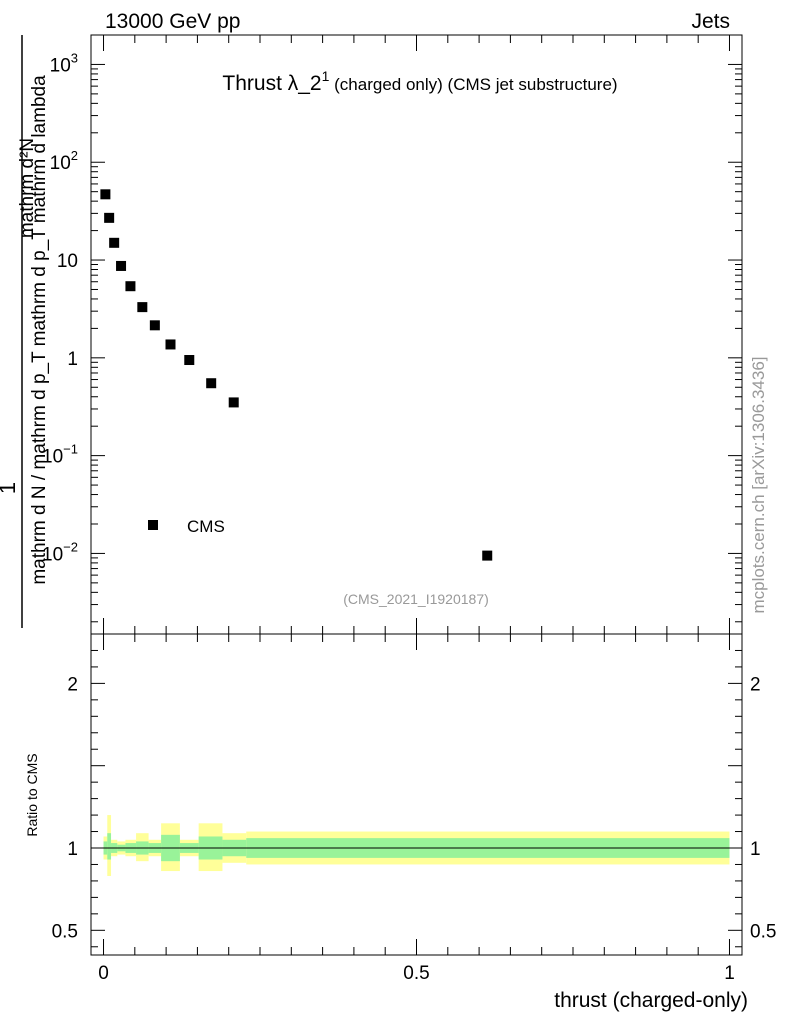  I want to click on y-tick-label: 10⁻², so click(60, 552).